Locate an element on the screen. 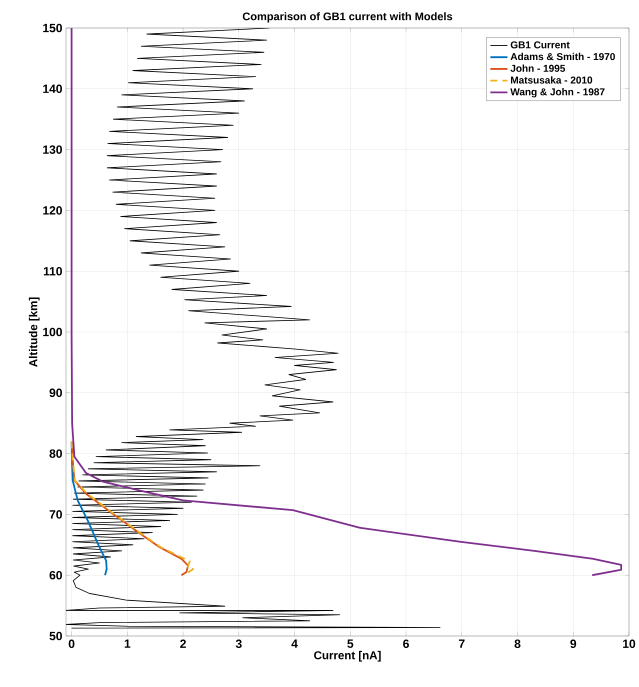 The image size is (639, 687). x-tick-label: 2 is located at coordinates (183, 644).